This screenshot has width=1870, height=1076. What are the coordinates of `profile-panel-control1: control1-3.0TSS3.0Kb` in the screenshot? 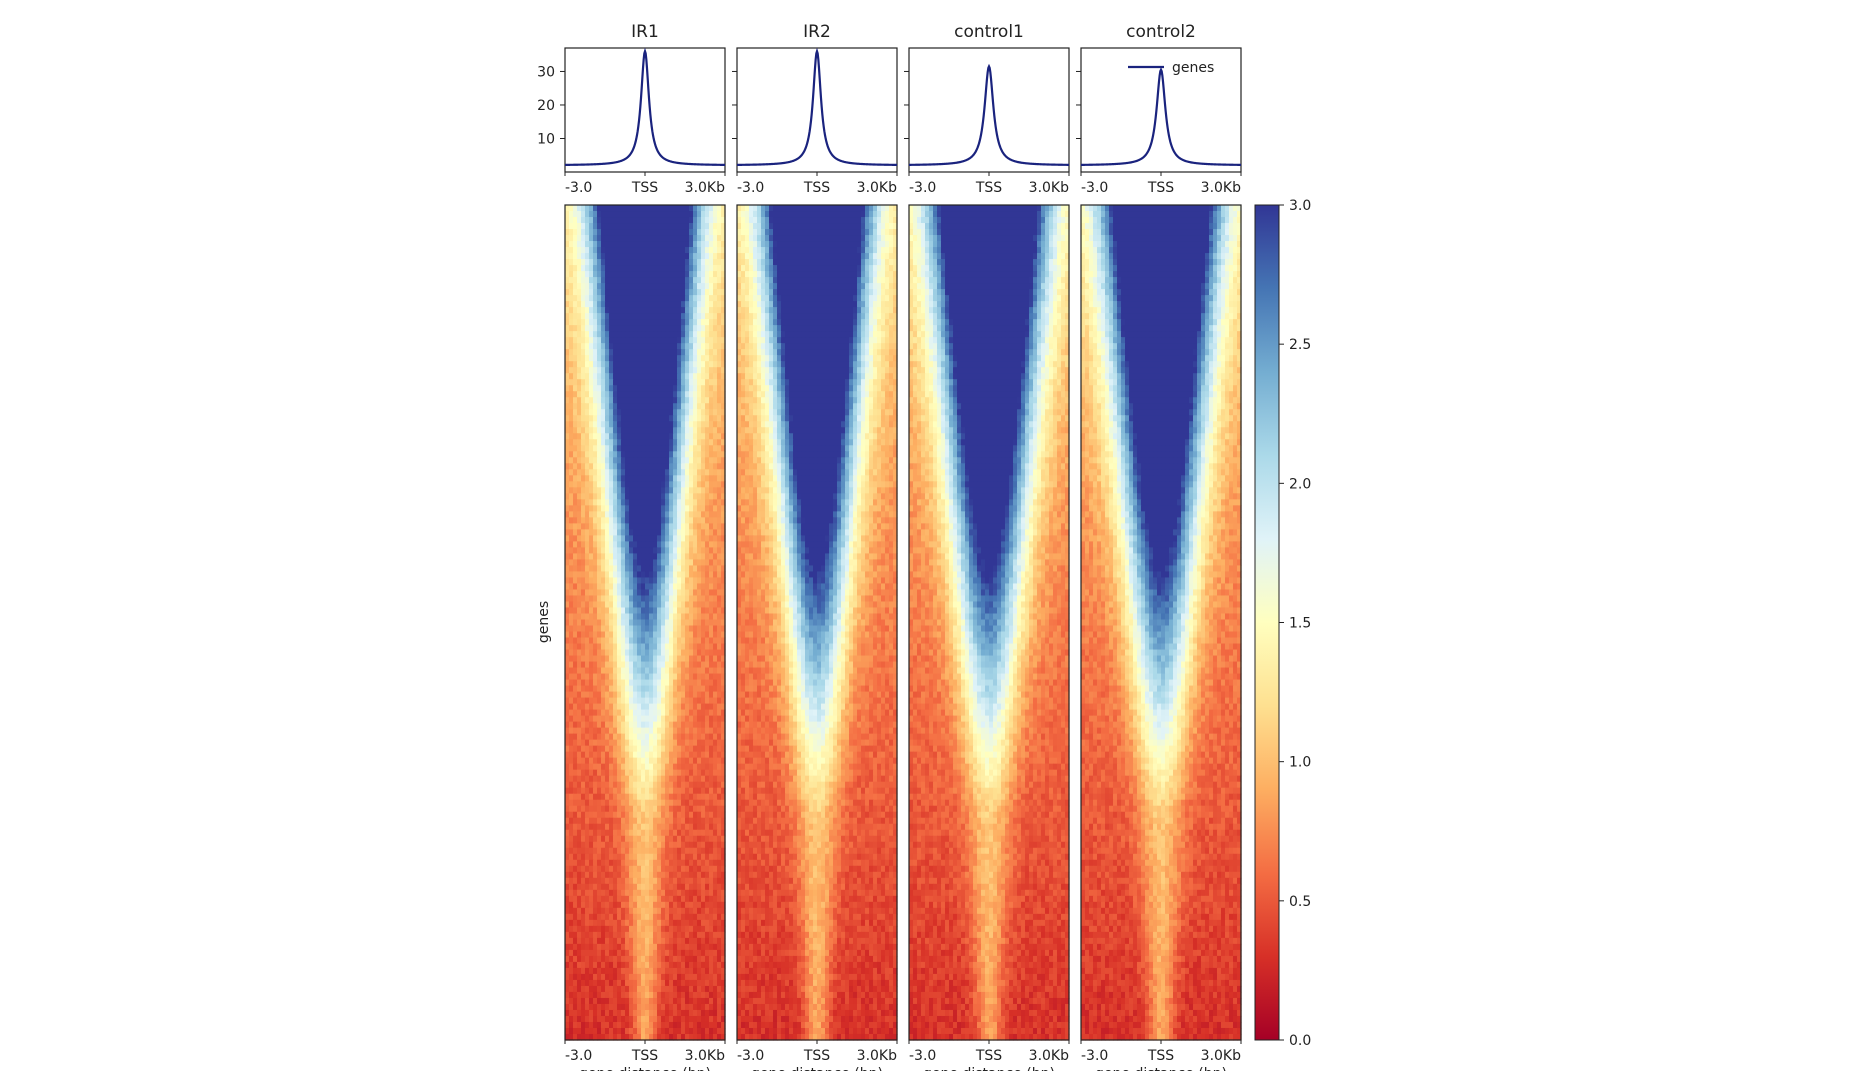 It's located at (986, 109).